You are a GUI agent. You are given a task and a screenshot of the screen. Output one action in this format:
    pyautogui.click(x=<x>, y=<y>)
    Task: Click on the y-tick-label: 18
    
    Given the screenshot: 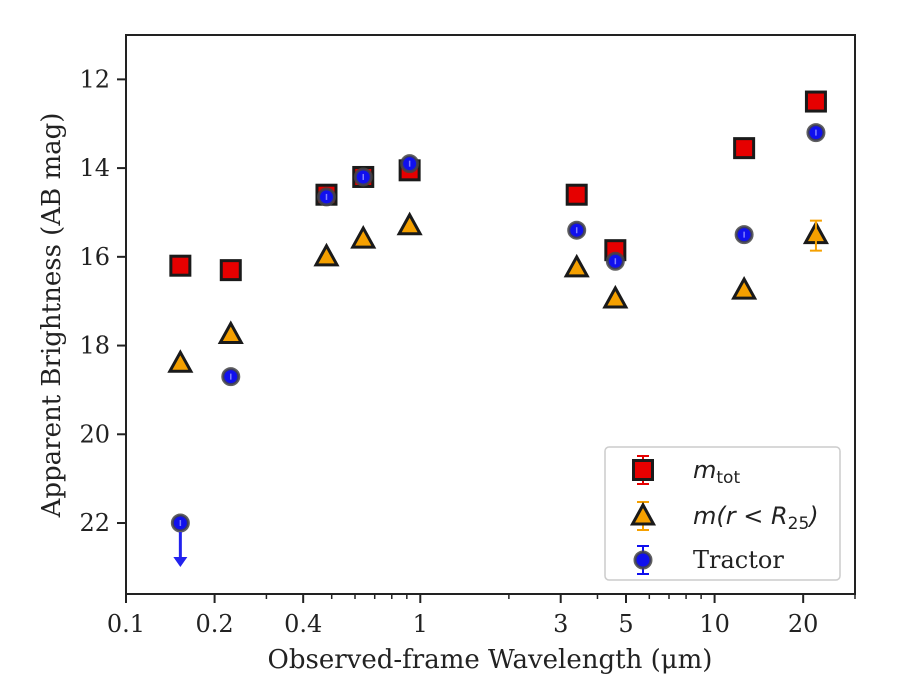 What is the action you would take?
    pyautogui.click(x=94, y=346)
    